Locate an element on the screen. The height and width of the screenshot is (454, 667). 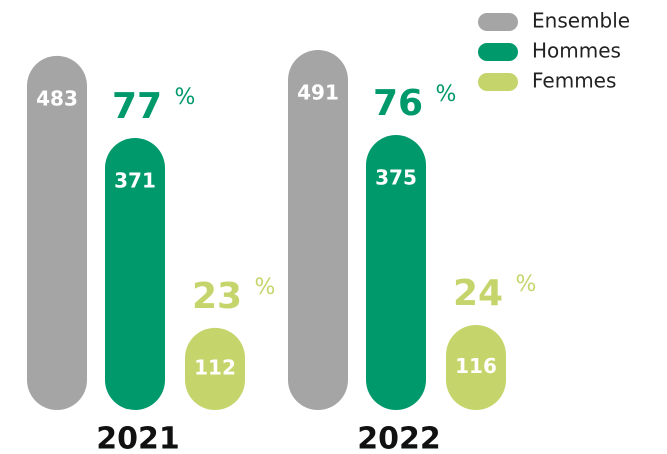
legend-label: Femmes is located at coordinates (574, 81).